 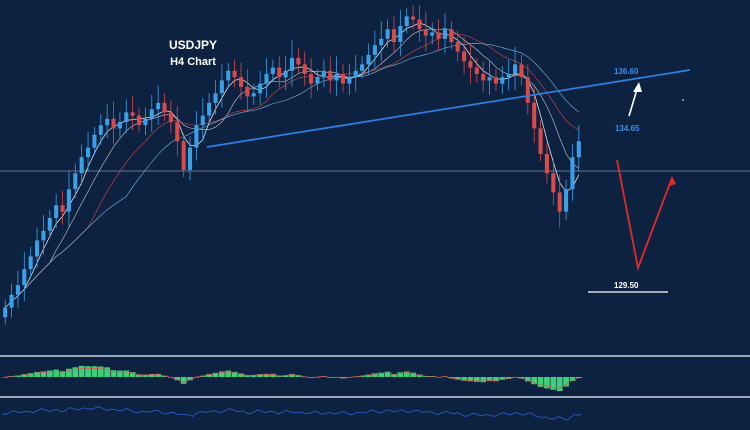 I want to click on level-label-resistance: 136.60, so click(x=626, y=71).